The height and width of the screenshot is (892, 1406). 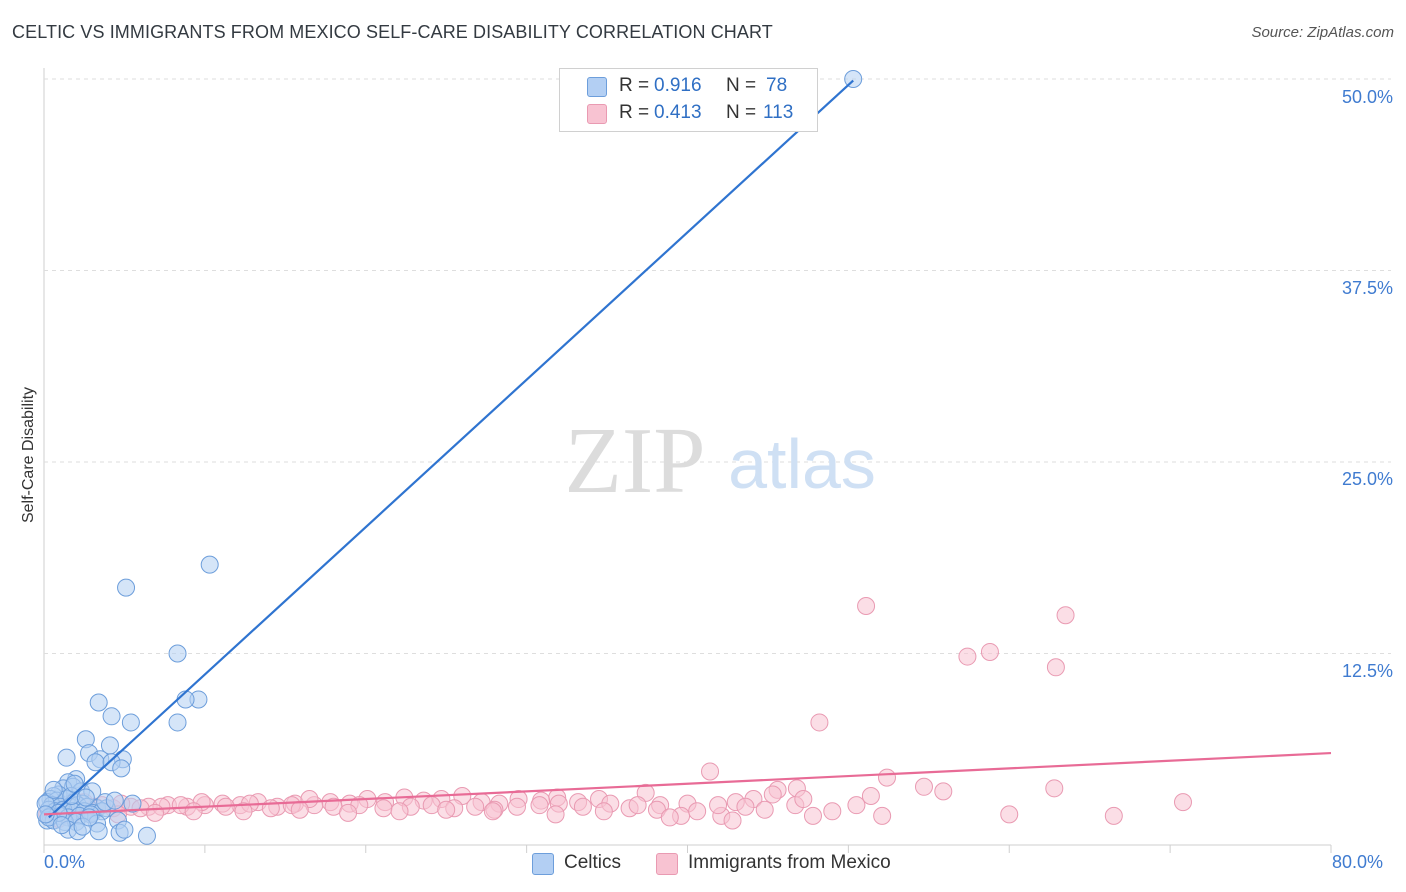 I want to click on mexico-trend-line, so click(x=687, y=783).